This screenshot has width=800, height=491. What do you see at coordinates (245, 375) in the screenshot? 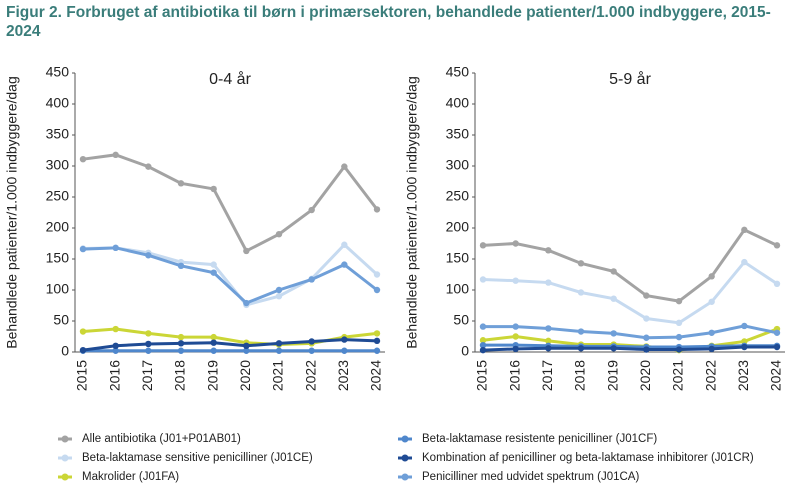
I see `x-tick-label: 2020` at bounding box center [245, 375].